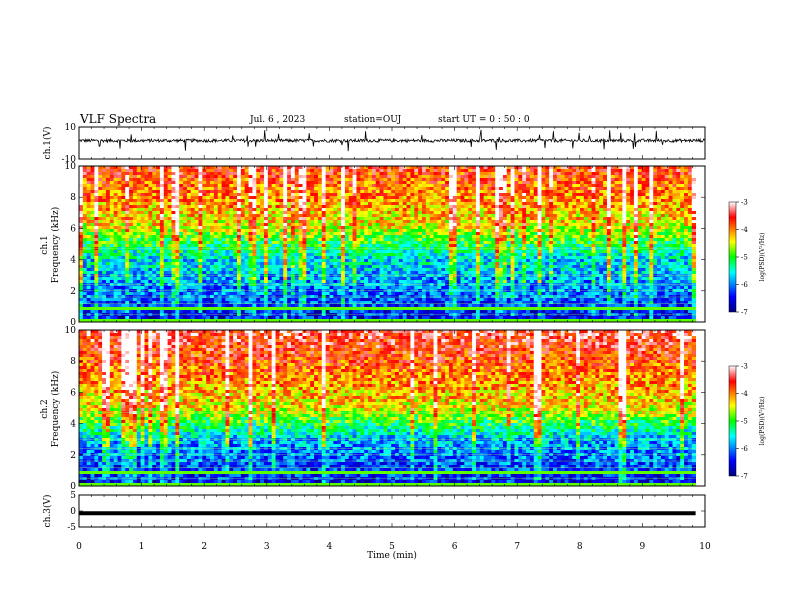  Describe the element at coordinates (117, 119) in the screenshot. I see `figure-title: VLF Spectra` at that location.